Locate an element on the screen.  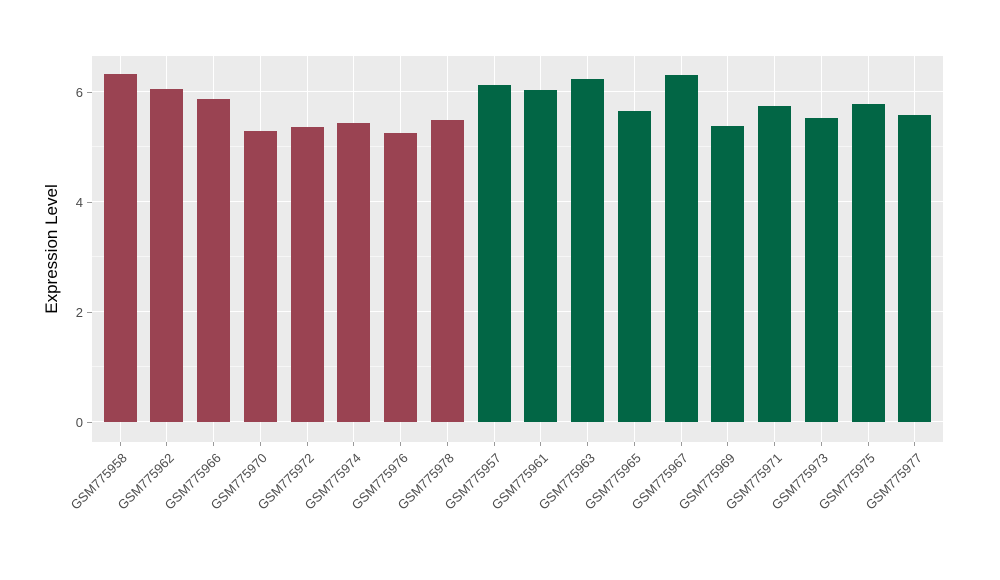
bar-GSM775962 is located at coordinates (166, 255).